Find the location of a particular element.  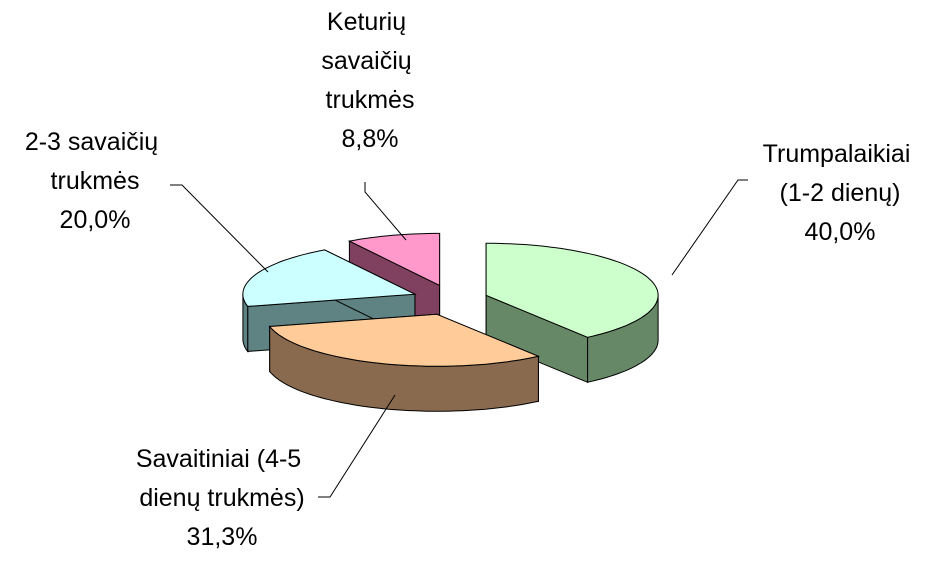

slice-label: 2-3 savaičių trukmės is located at coordinates (95, 161).